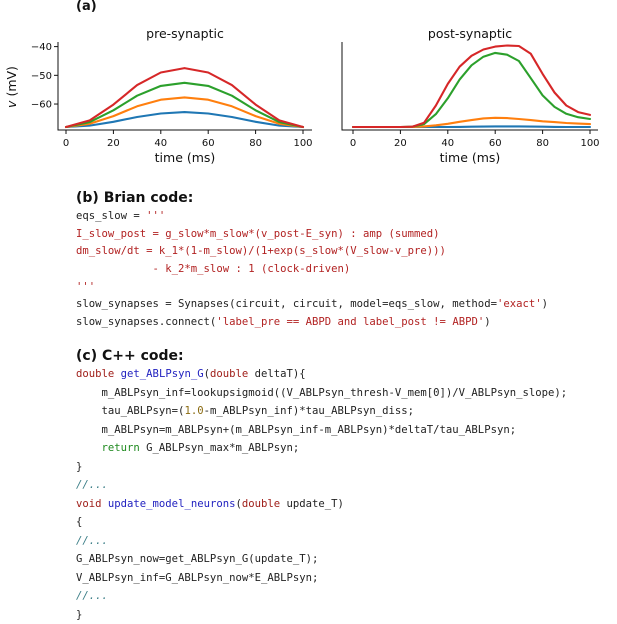 The image size is (617, 624). What do you see at coordinates (312, 288) in the screenshot?
I see `brian-code-line: '''` at bounding box center [312, 288].